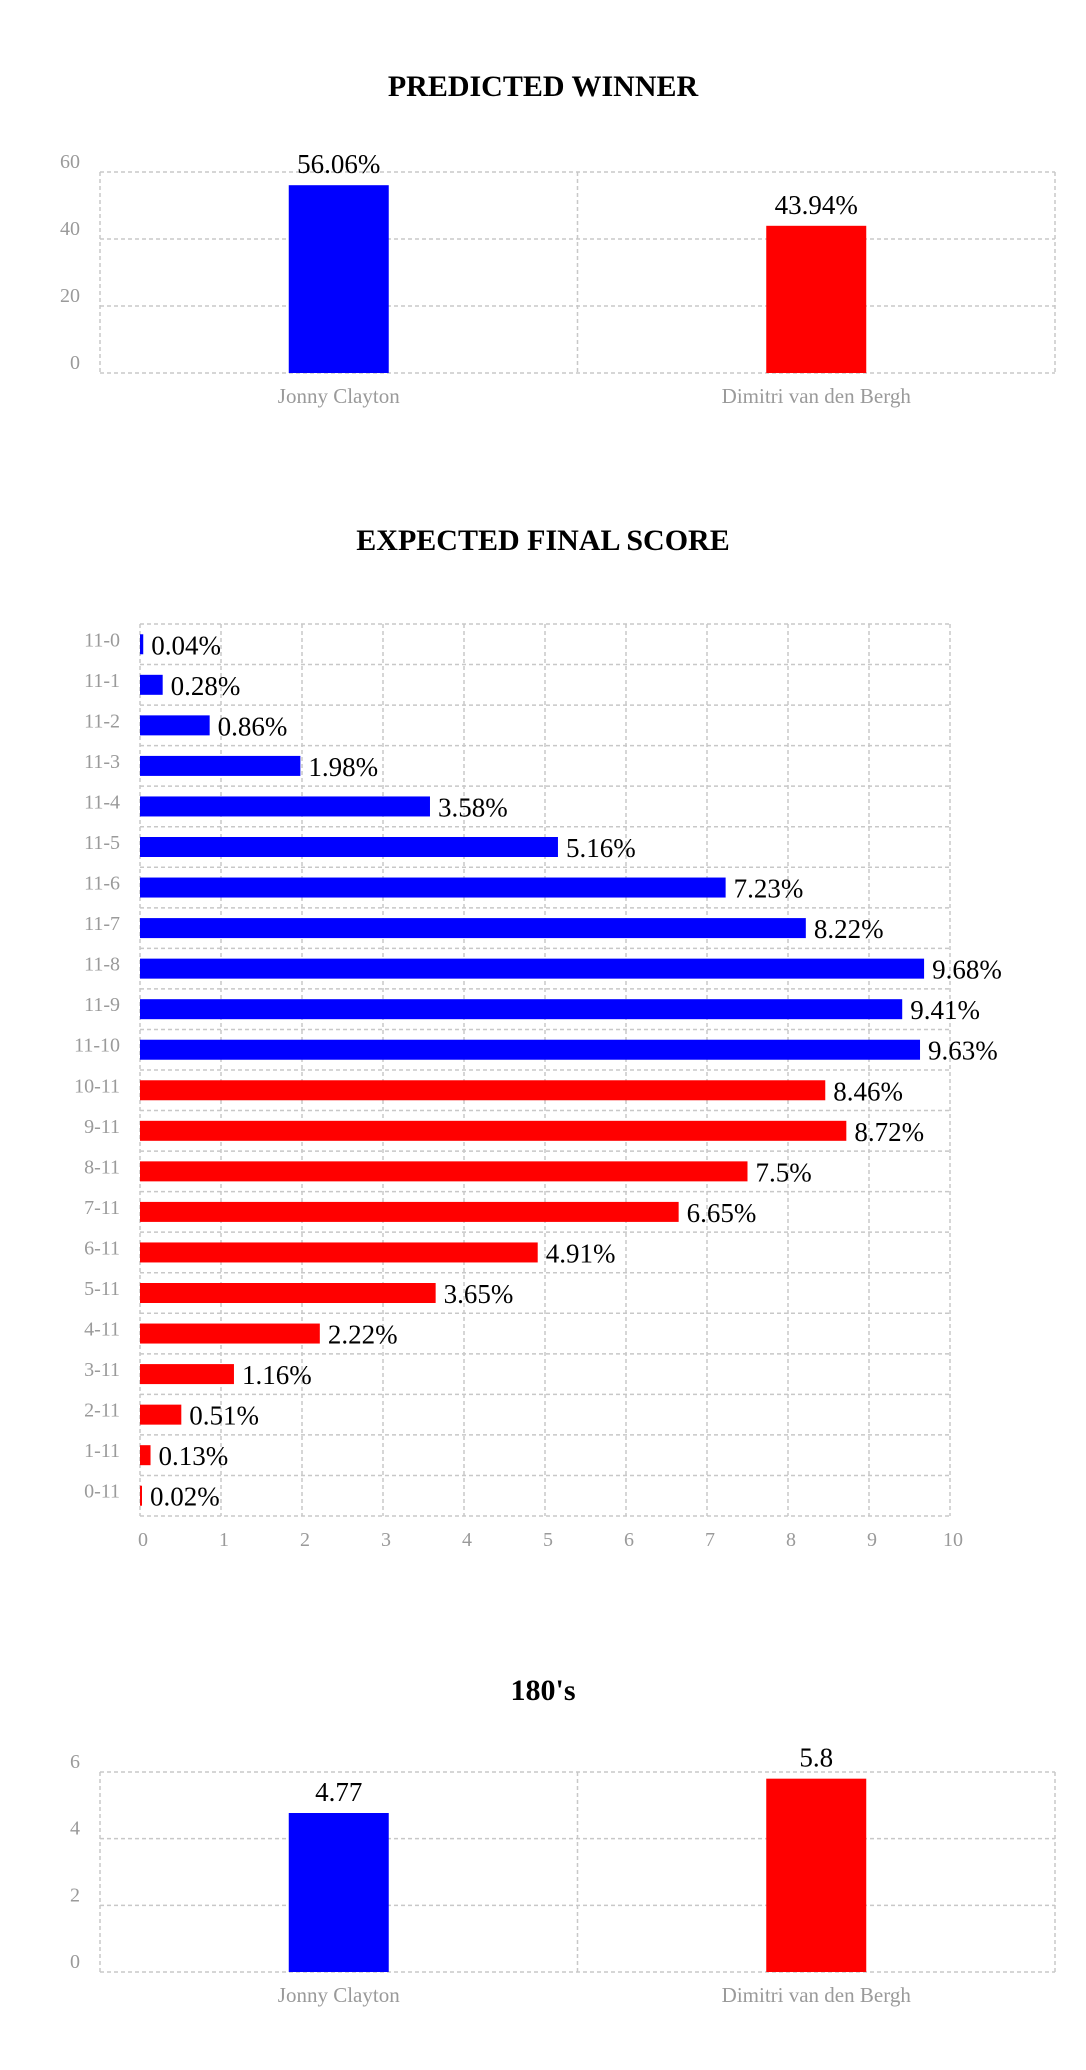  I want to click on data-label: 4.91%, so click(581, 1253).